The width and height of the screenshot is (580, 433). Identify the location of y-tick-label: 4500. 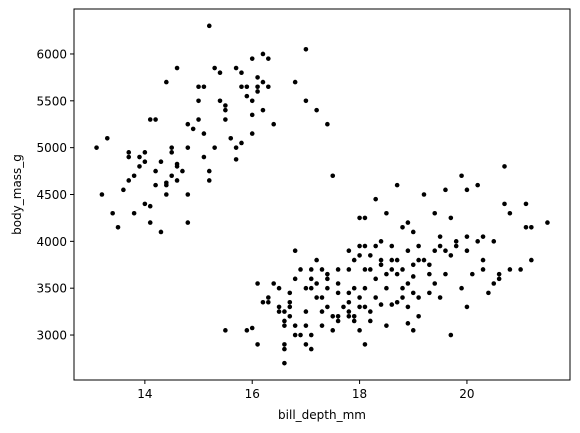
(51, 195).